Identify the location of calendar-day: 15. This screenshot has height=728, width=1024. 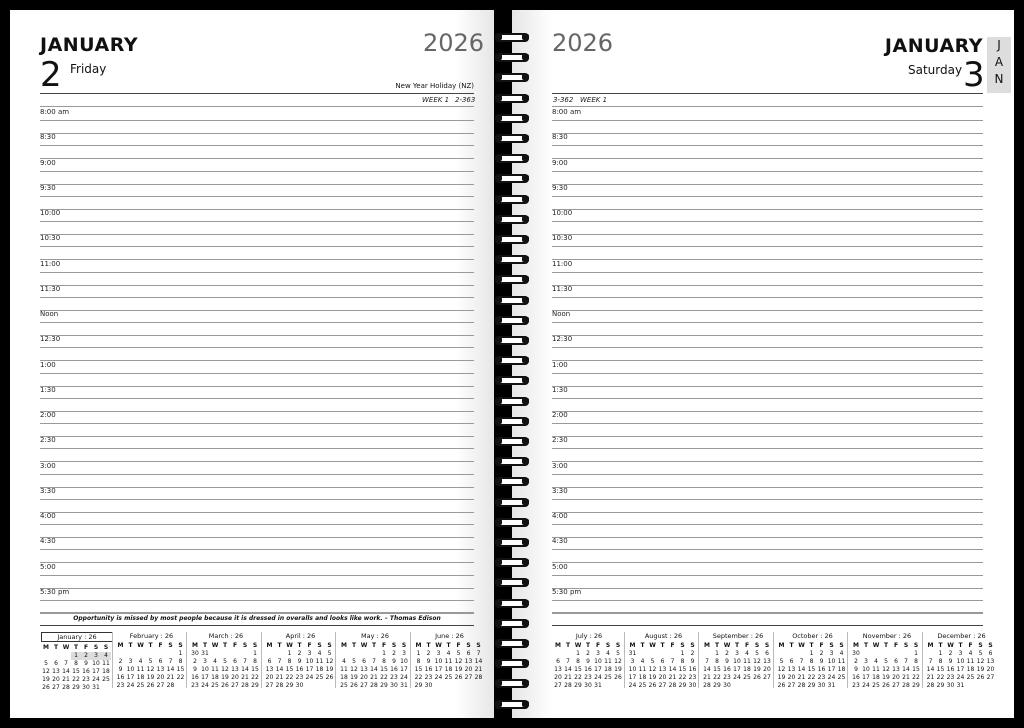
(384, 669).